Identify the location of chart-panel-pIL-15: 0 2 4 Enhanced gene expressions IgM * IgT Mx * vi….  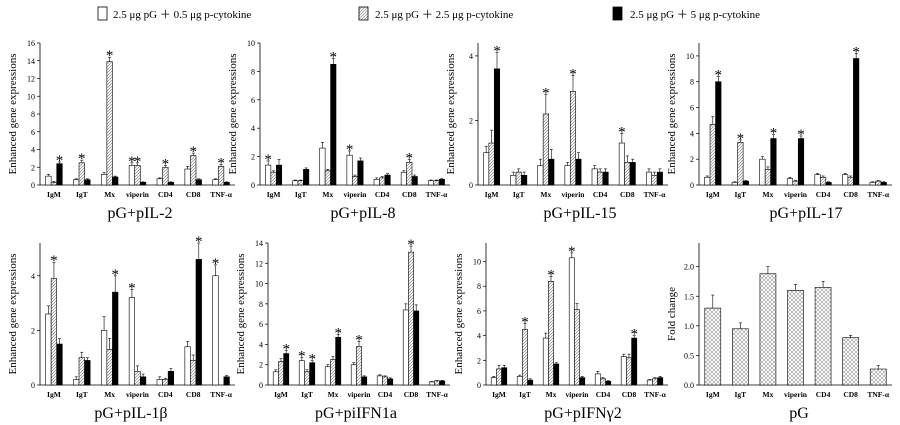
(556, 121).